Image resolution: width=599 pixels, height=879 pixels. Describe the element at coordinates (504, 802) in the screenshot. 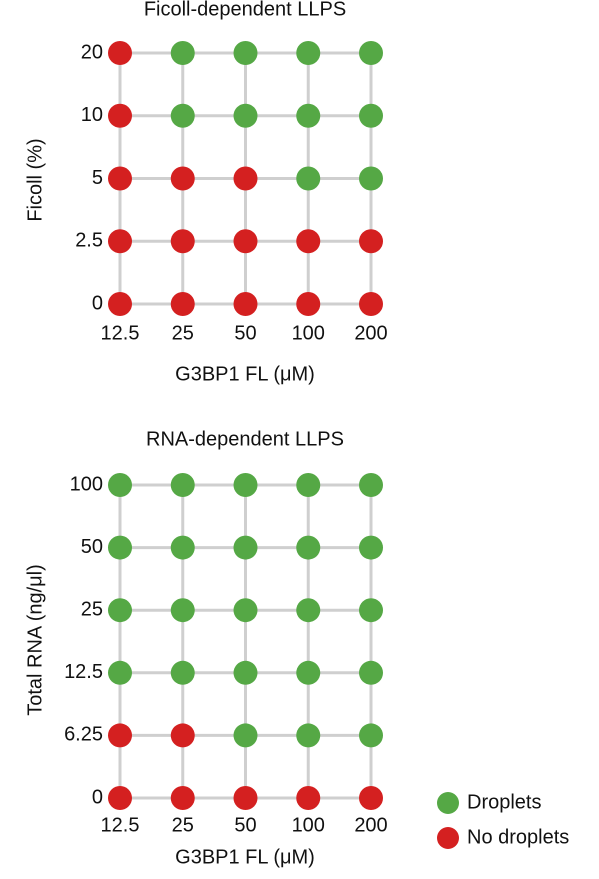

I see `legend-label: Droplets` at that location.